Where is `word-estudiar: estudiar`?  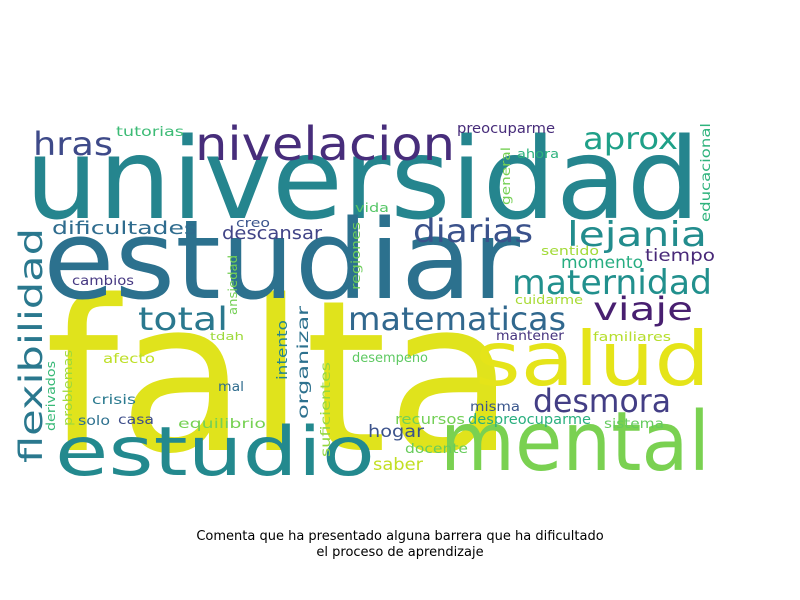
word-estudiar: estudiar is located at coordinates (282, 260).